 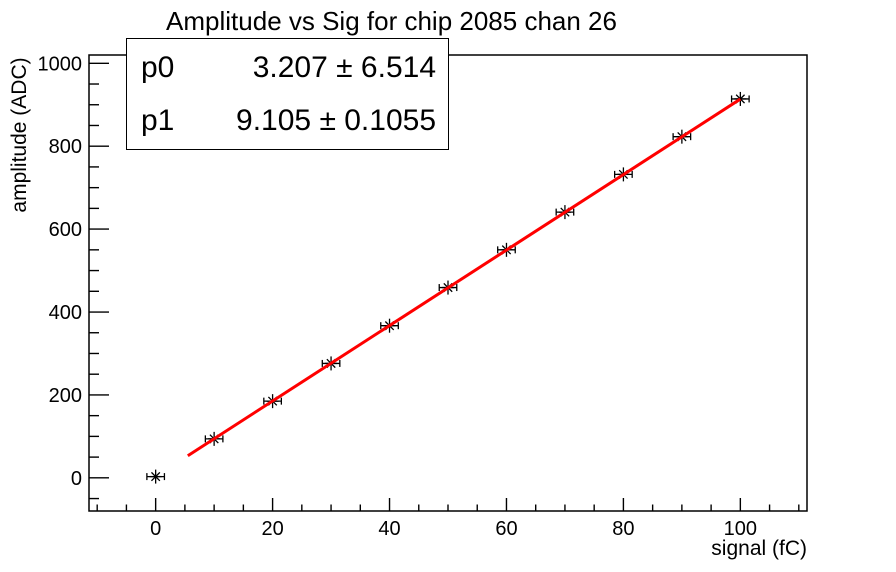 I want to click on stats-p1-label: p1, so click(x=158, y=120).